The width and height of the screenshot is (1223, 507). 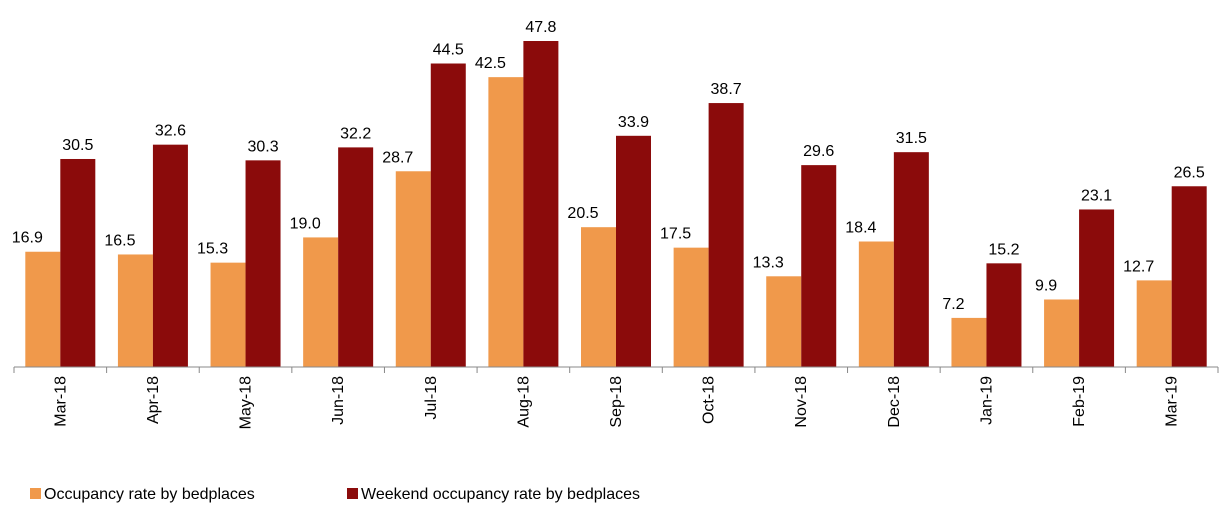 What do you see at coordinates (170, 131) in the screenshot?
I see `value-label: 32.6` at bounding box center [170, 131].